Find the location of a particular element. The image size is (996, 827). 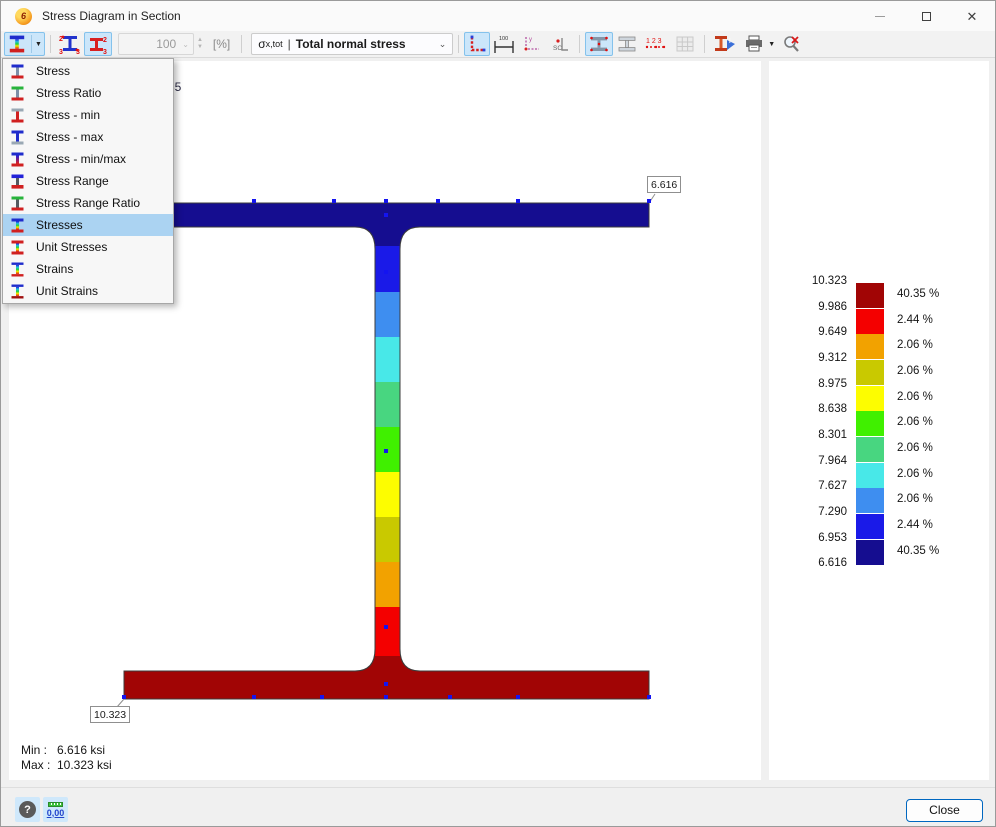

dimensions-toggle: 100 is located at coordinates (504, 44).